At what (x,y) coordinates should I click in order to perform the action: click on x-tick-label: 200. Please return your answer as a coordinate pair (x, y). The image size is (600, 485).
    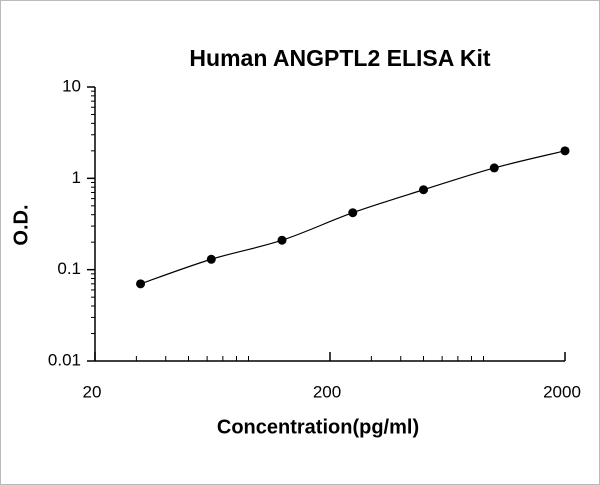
    Looking at the image, I should click on (327, 391).